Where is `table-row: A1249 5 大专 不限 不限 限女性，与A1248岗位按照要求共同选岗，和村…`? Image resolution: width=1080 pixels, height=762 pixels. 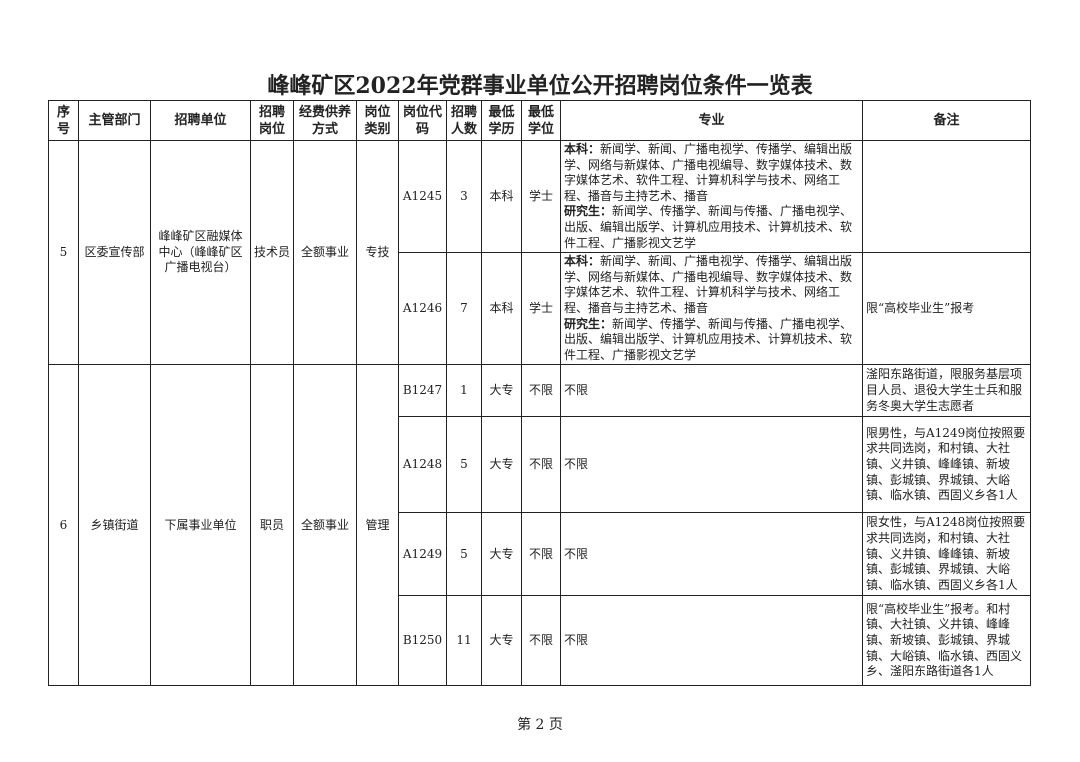
table-row: A1249 5 大专 不限 不限 限女性，与A1248岗位按照要求共同选岗，和村… is located at coordinates (540, 554).